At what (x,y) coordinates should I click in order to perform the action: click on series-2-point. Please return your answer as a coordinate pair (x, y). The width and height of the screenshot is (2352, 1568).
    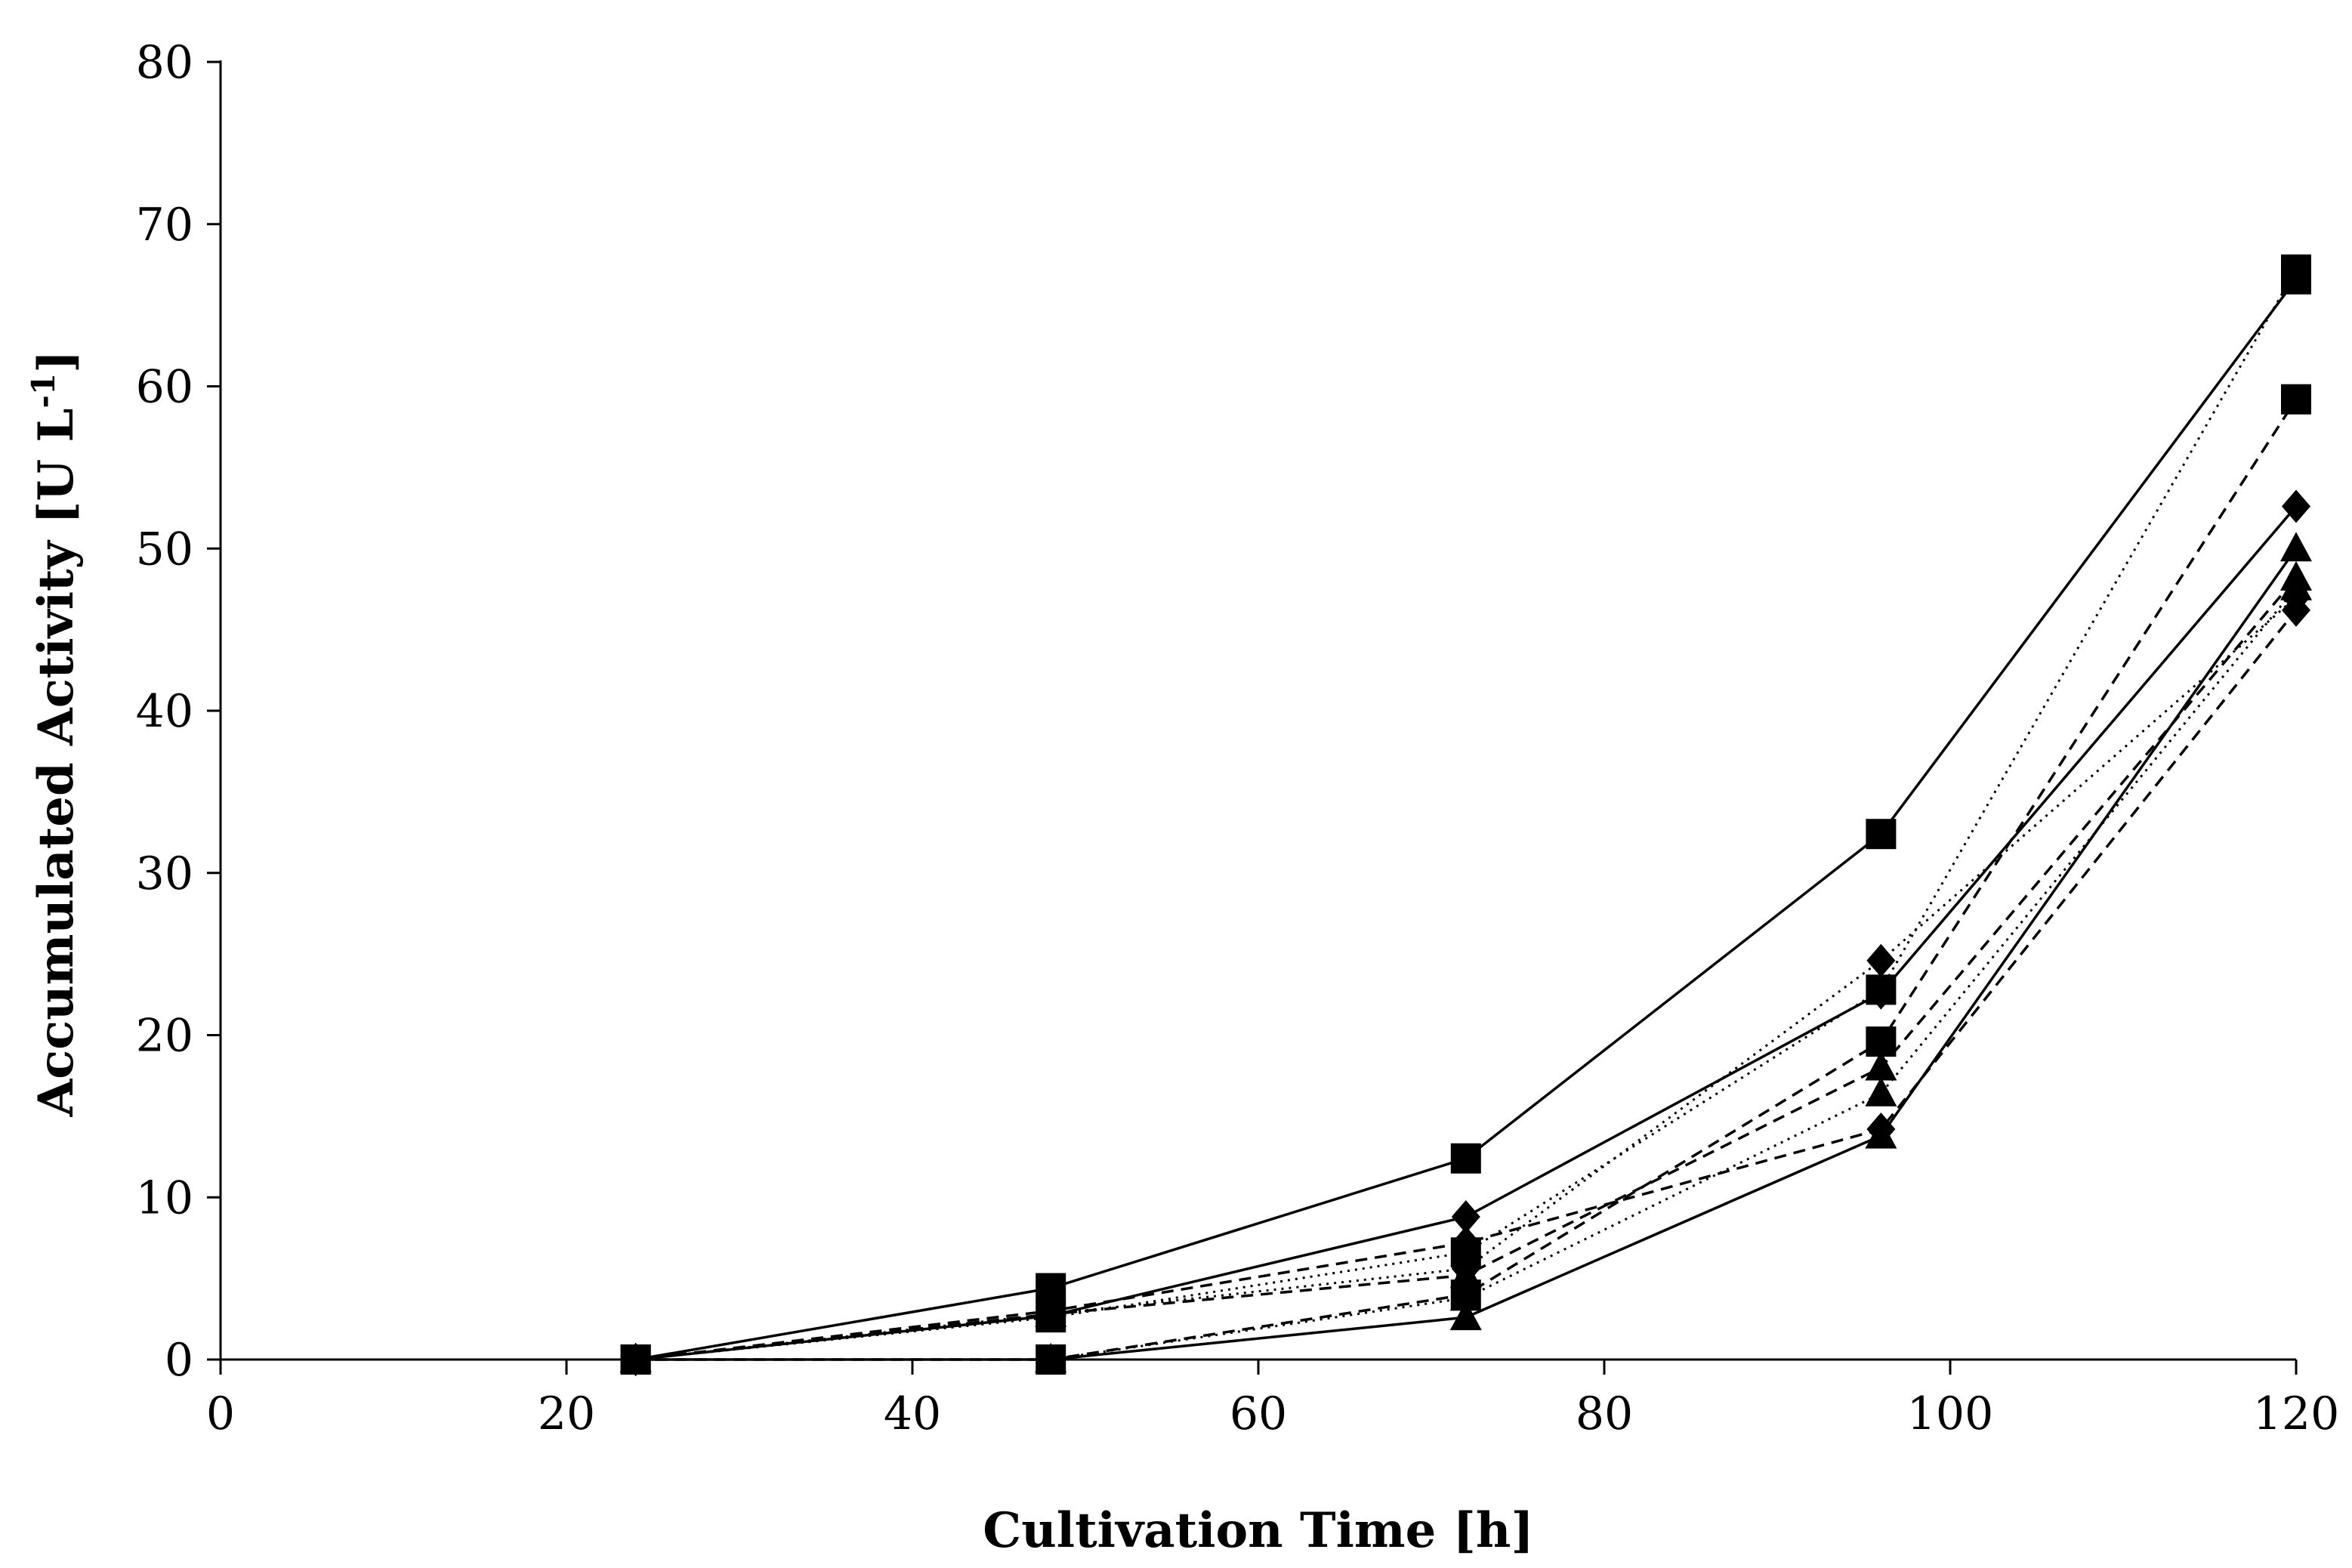
    Looking at the image, I should click on (2296, 269).